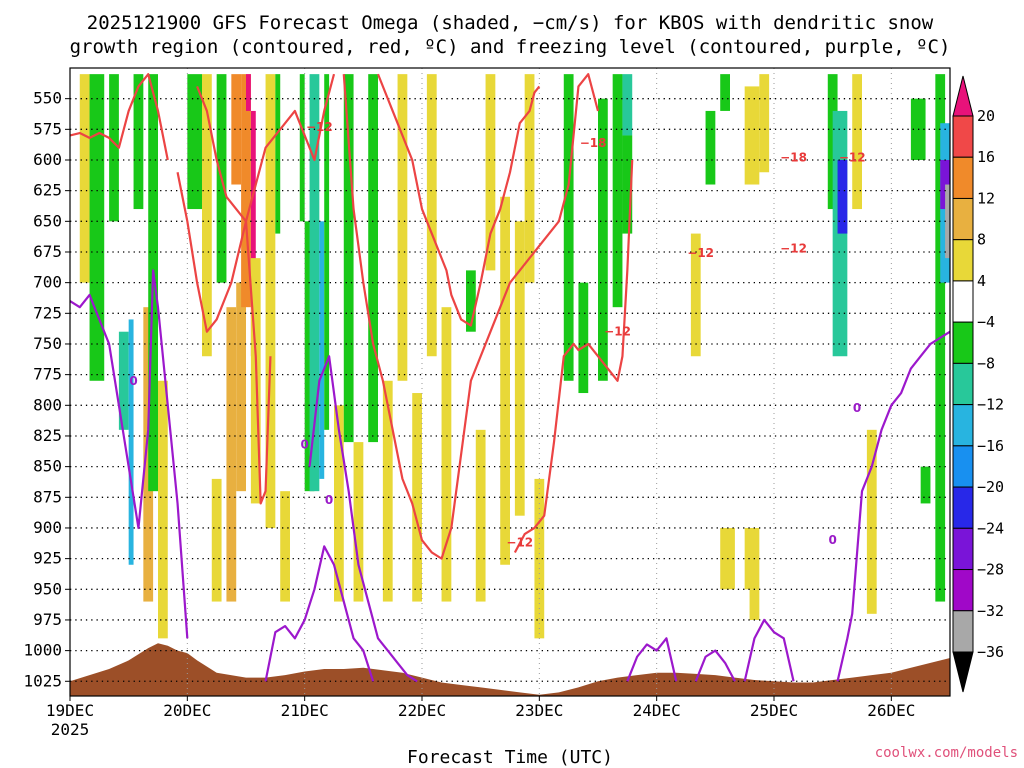 The image size is (1024, 768). Describe the element at coordinates (47, 220) in the screenshot. I see `y-tick-label-650: 650` at that location.